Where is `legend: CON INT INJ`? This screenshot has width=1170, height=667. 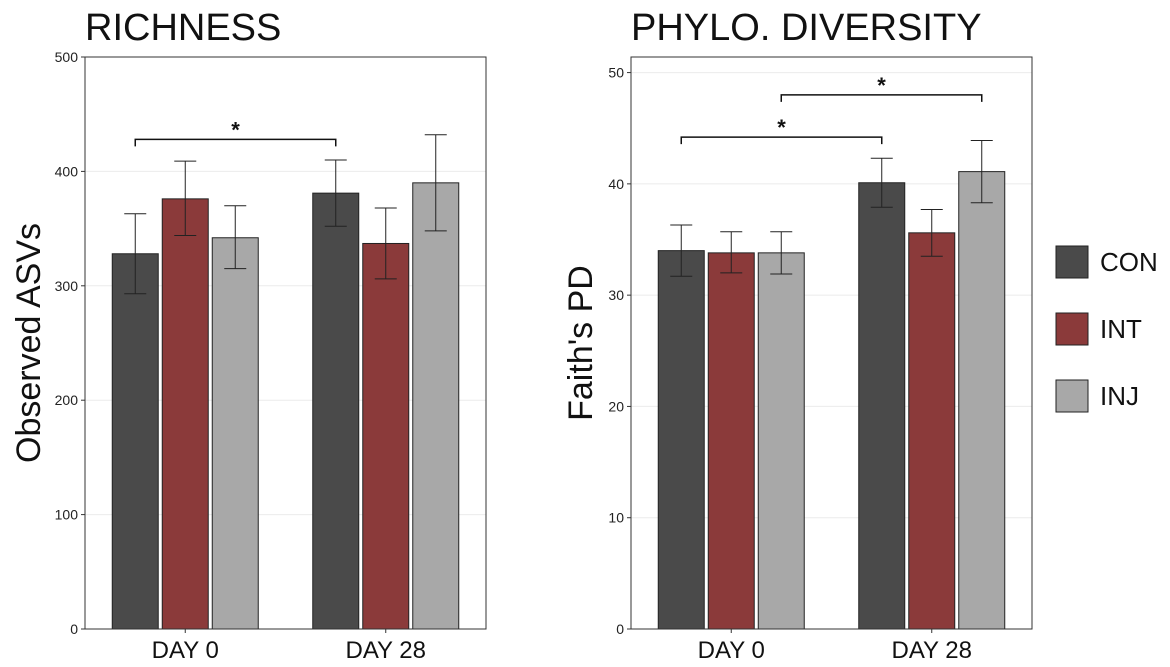 legend: CON INT INJ is located at coordinates (1106, 329).